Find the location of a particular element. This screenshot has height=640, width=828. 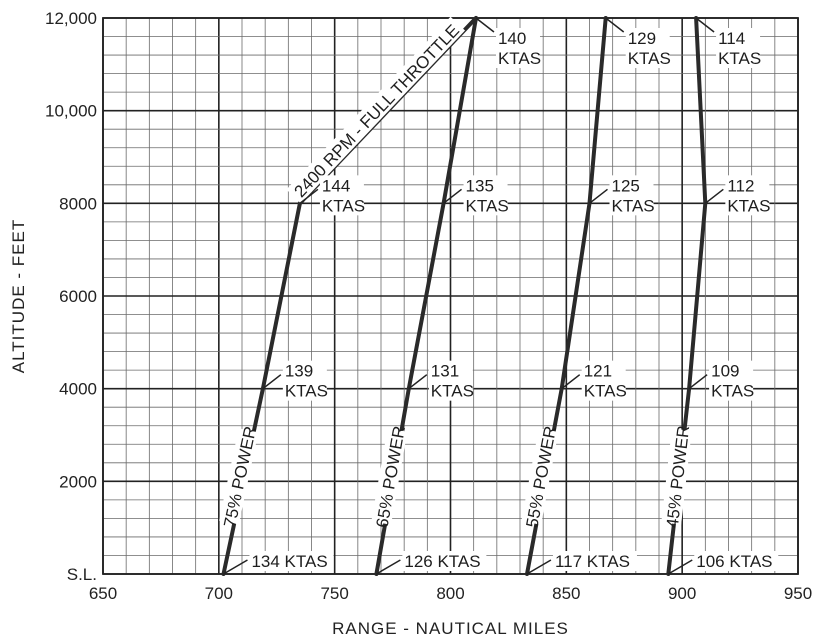

y-tick-label: 6000 is located at coordinates (78, 296).